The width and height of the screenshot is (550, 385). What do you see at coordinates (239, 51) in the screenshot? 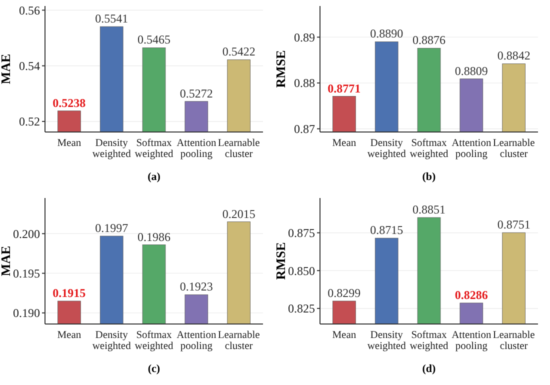
I see `data-label: 0.5422` at bounding box center [239, 51].